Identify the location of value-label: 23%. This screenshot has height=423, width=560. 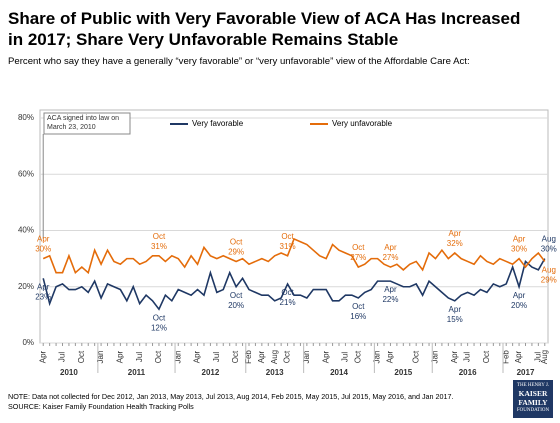
(43, 296).